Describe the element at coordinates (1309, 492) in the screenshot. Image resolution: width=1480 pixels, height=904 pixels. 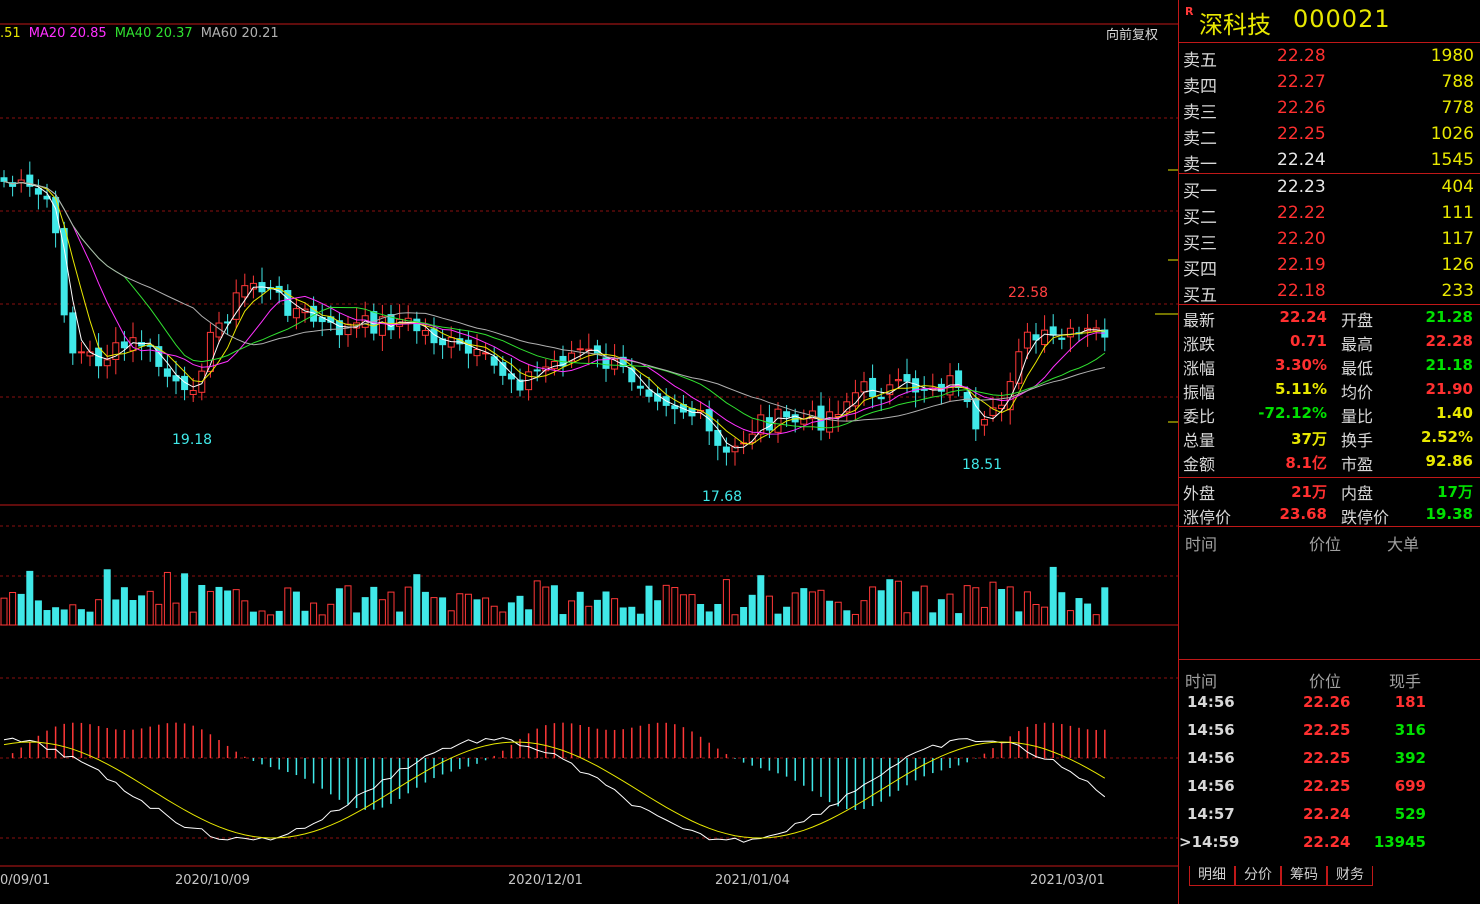
I see `stat-value: 21万` at that location.